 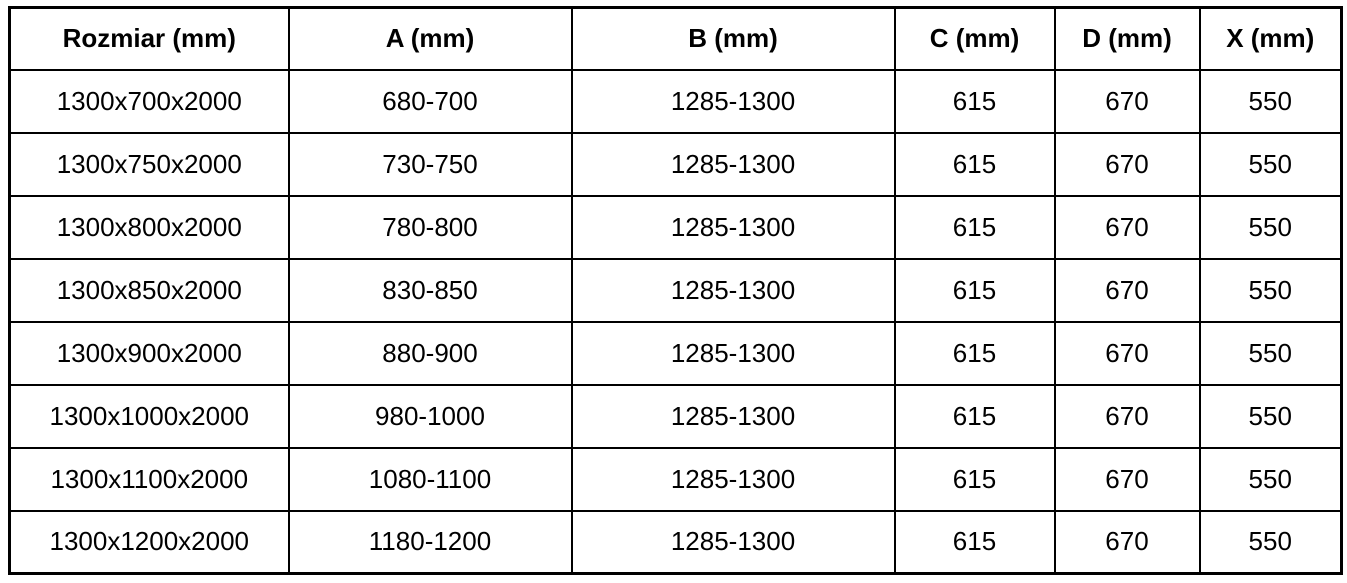 I want to click on table-cell: 1300x1200x2000, so click(x=149, y=542).